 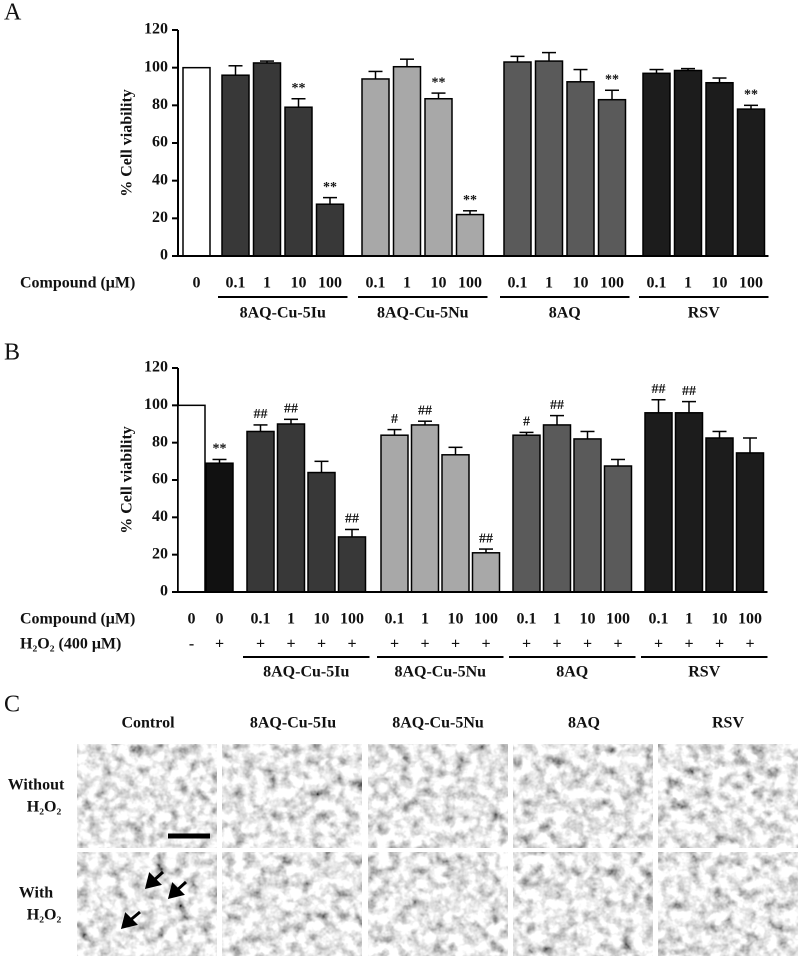 I want to click on y-tick-label: 120, so click(x=156, y=29).